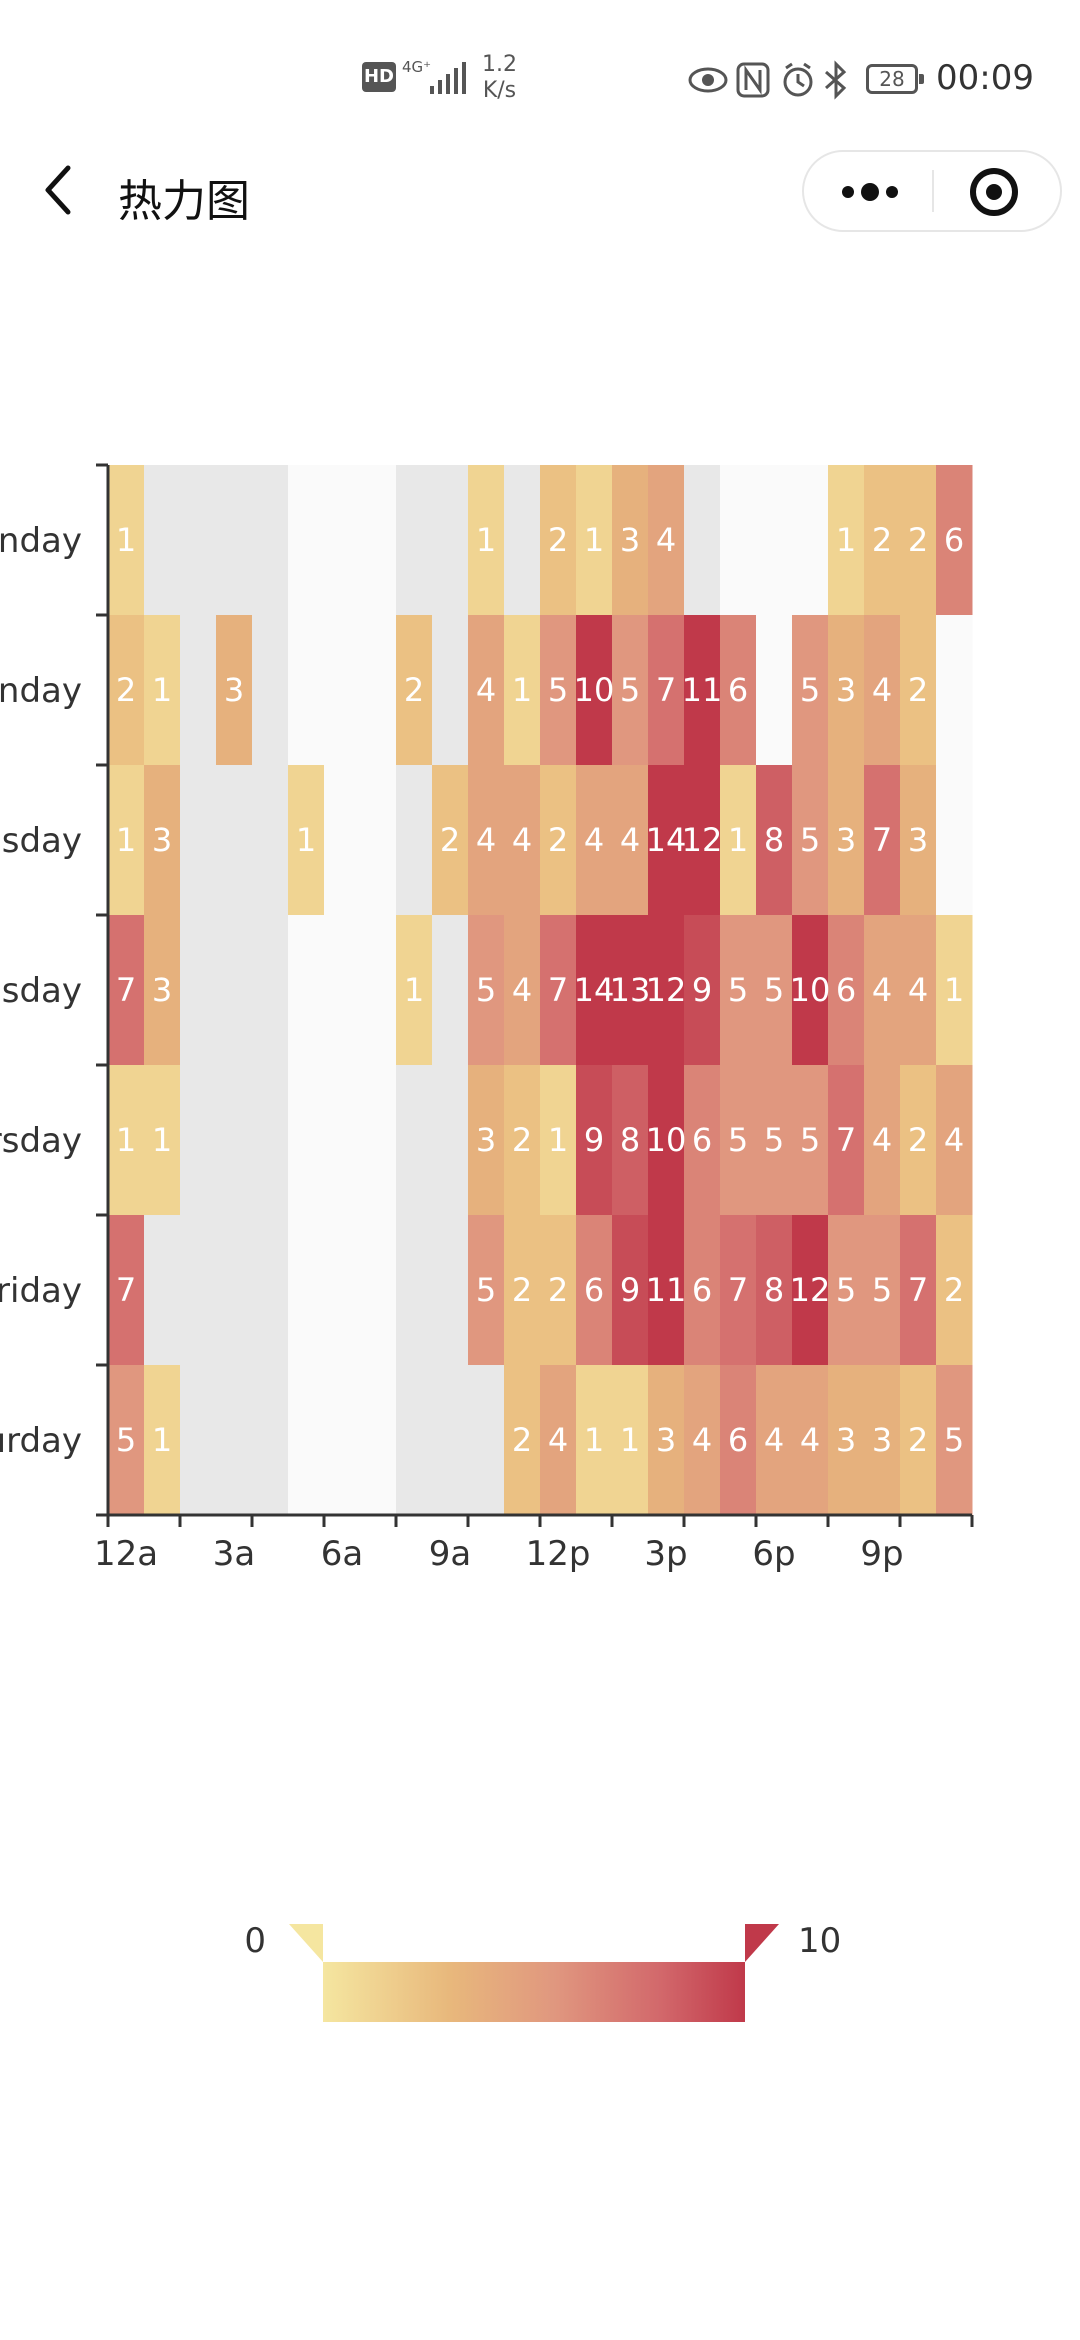 The image size is (1080, 2340). What do you see at coordinates (836, 80) in the screenshot?
I see `bluetooth-icon` at bounding box center [836, 80].